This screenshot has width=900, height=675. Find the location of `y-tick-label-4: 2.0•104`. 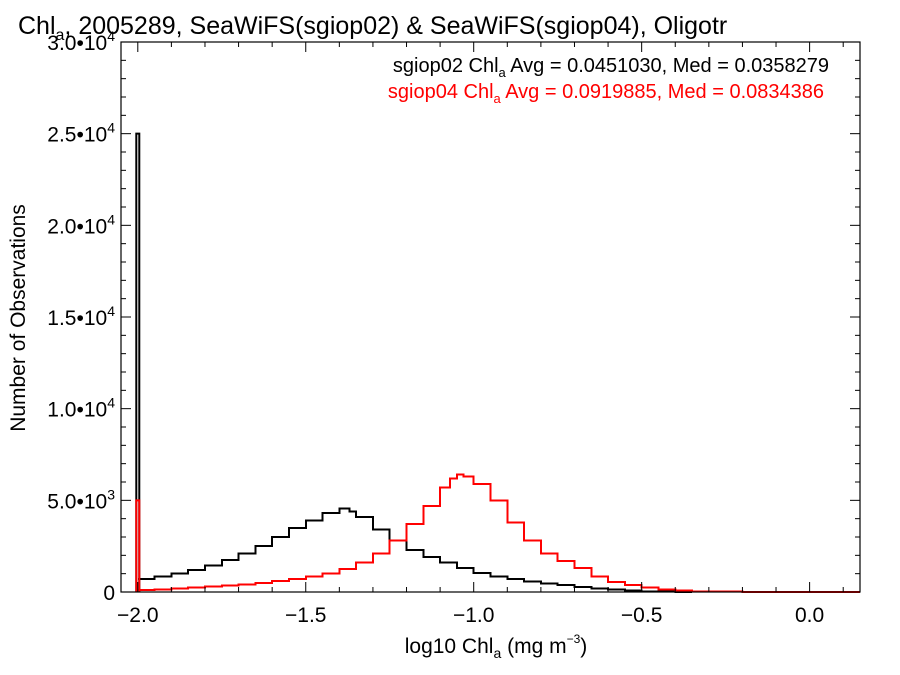

y-tick-label-4: 2.0•104 is located at coordinates (81, 224).